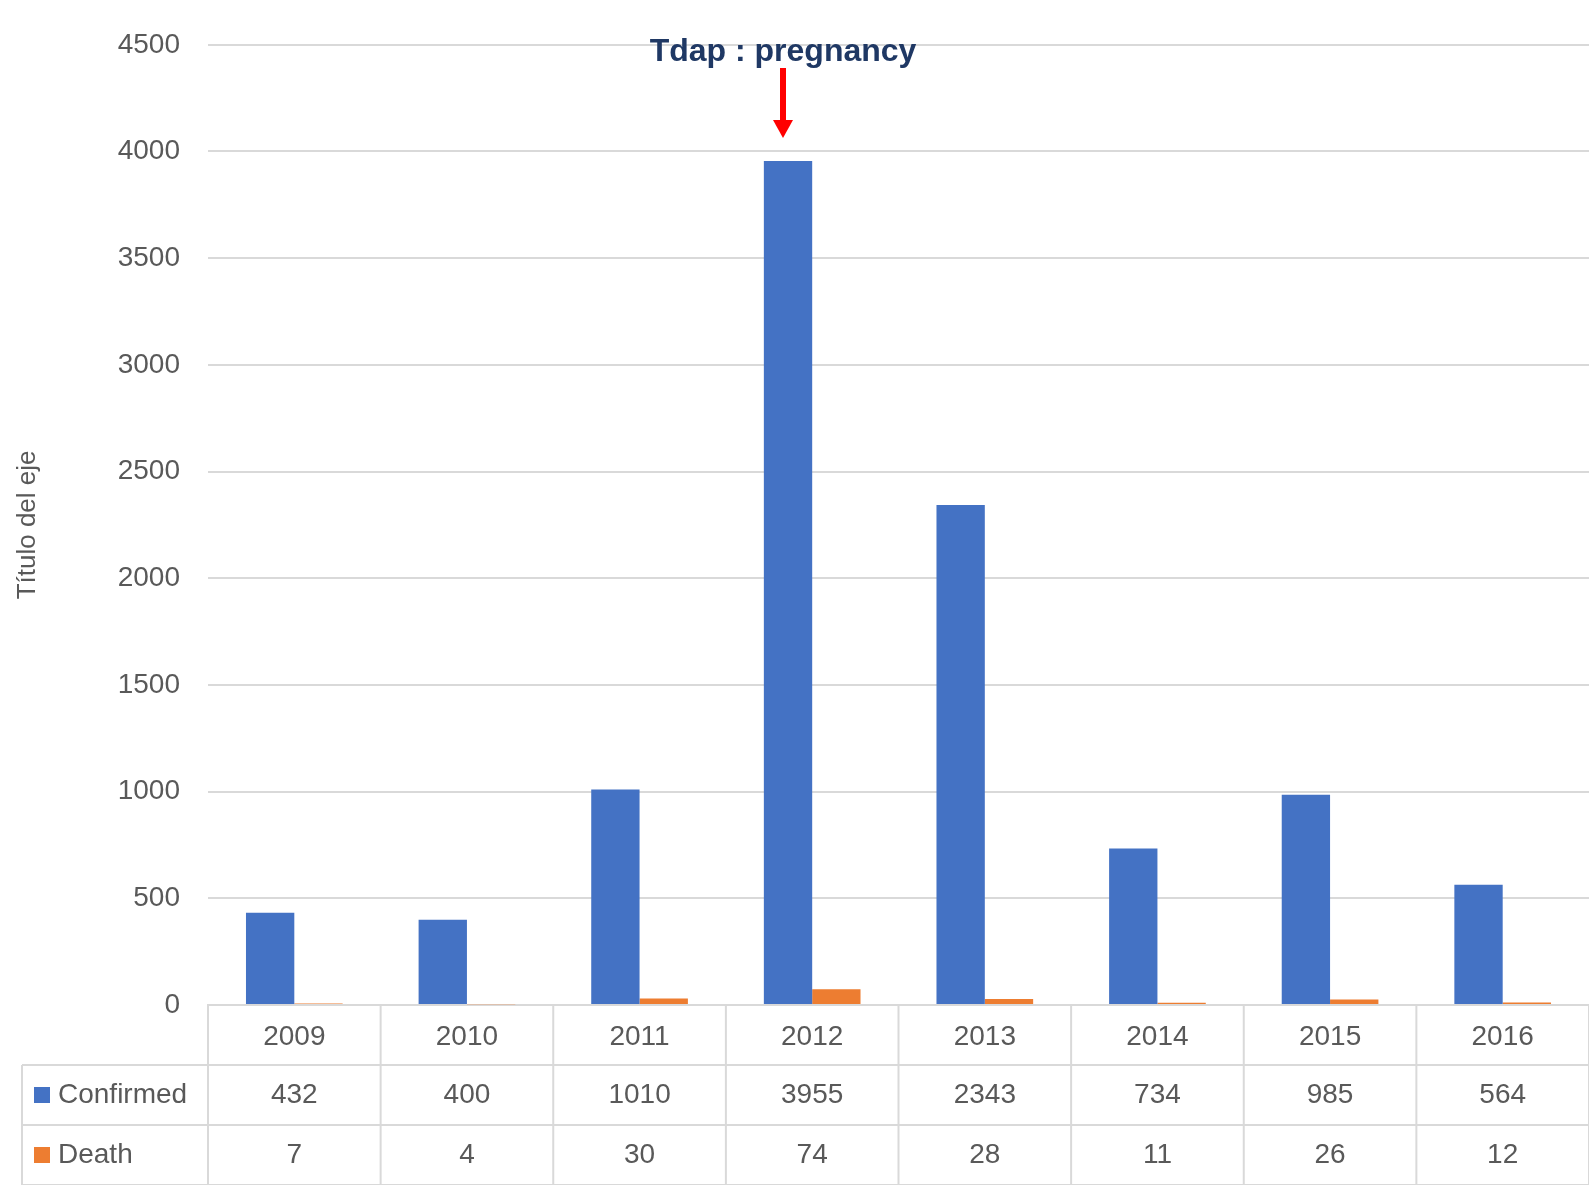  I want to click on data-label: 28, so click(985, 1153).